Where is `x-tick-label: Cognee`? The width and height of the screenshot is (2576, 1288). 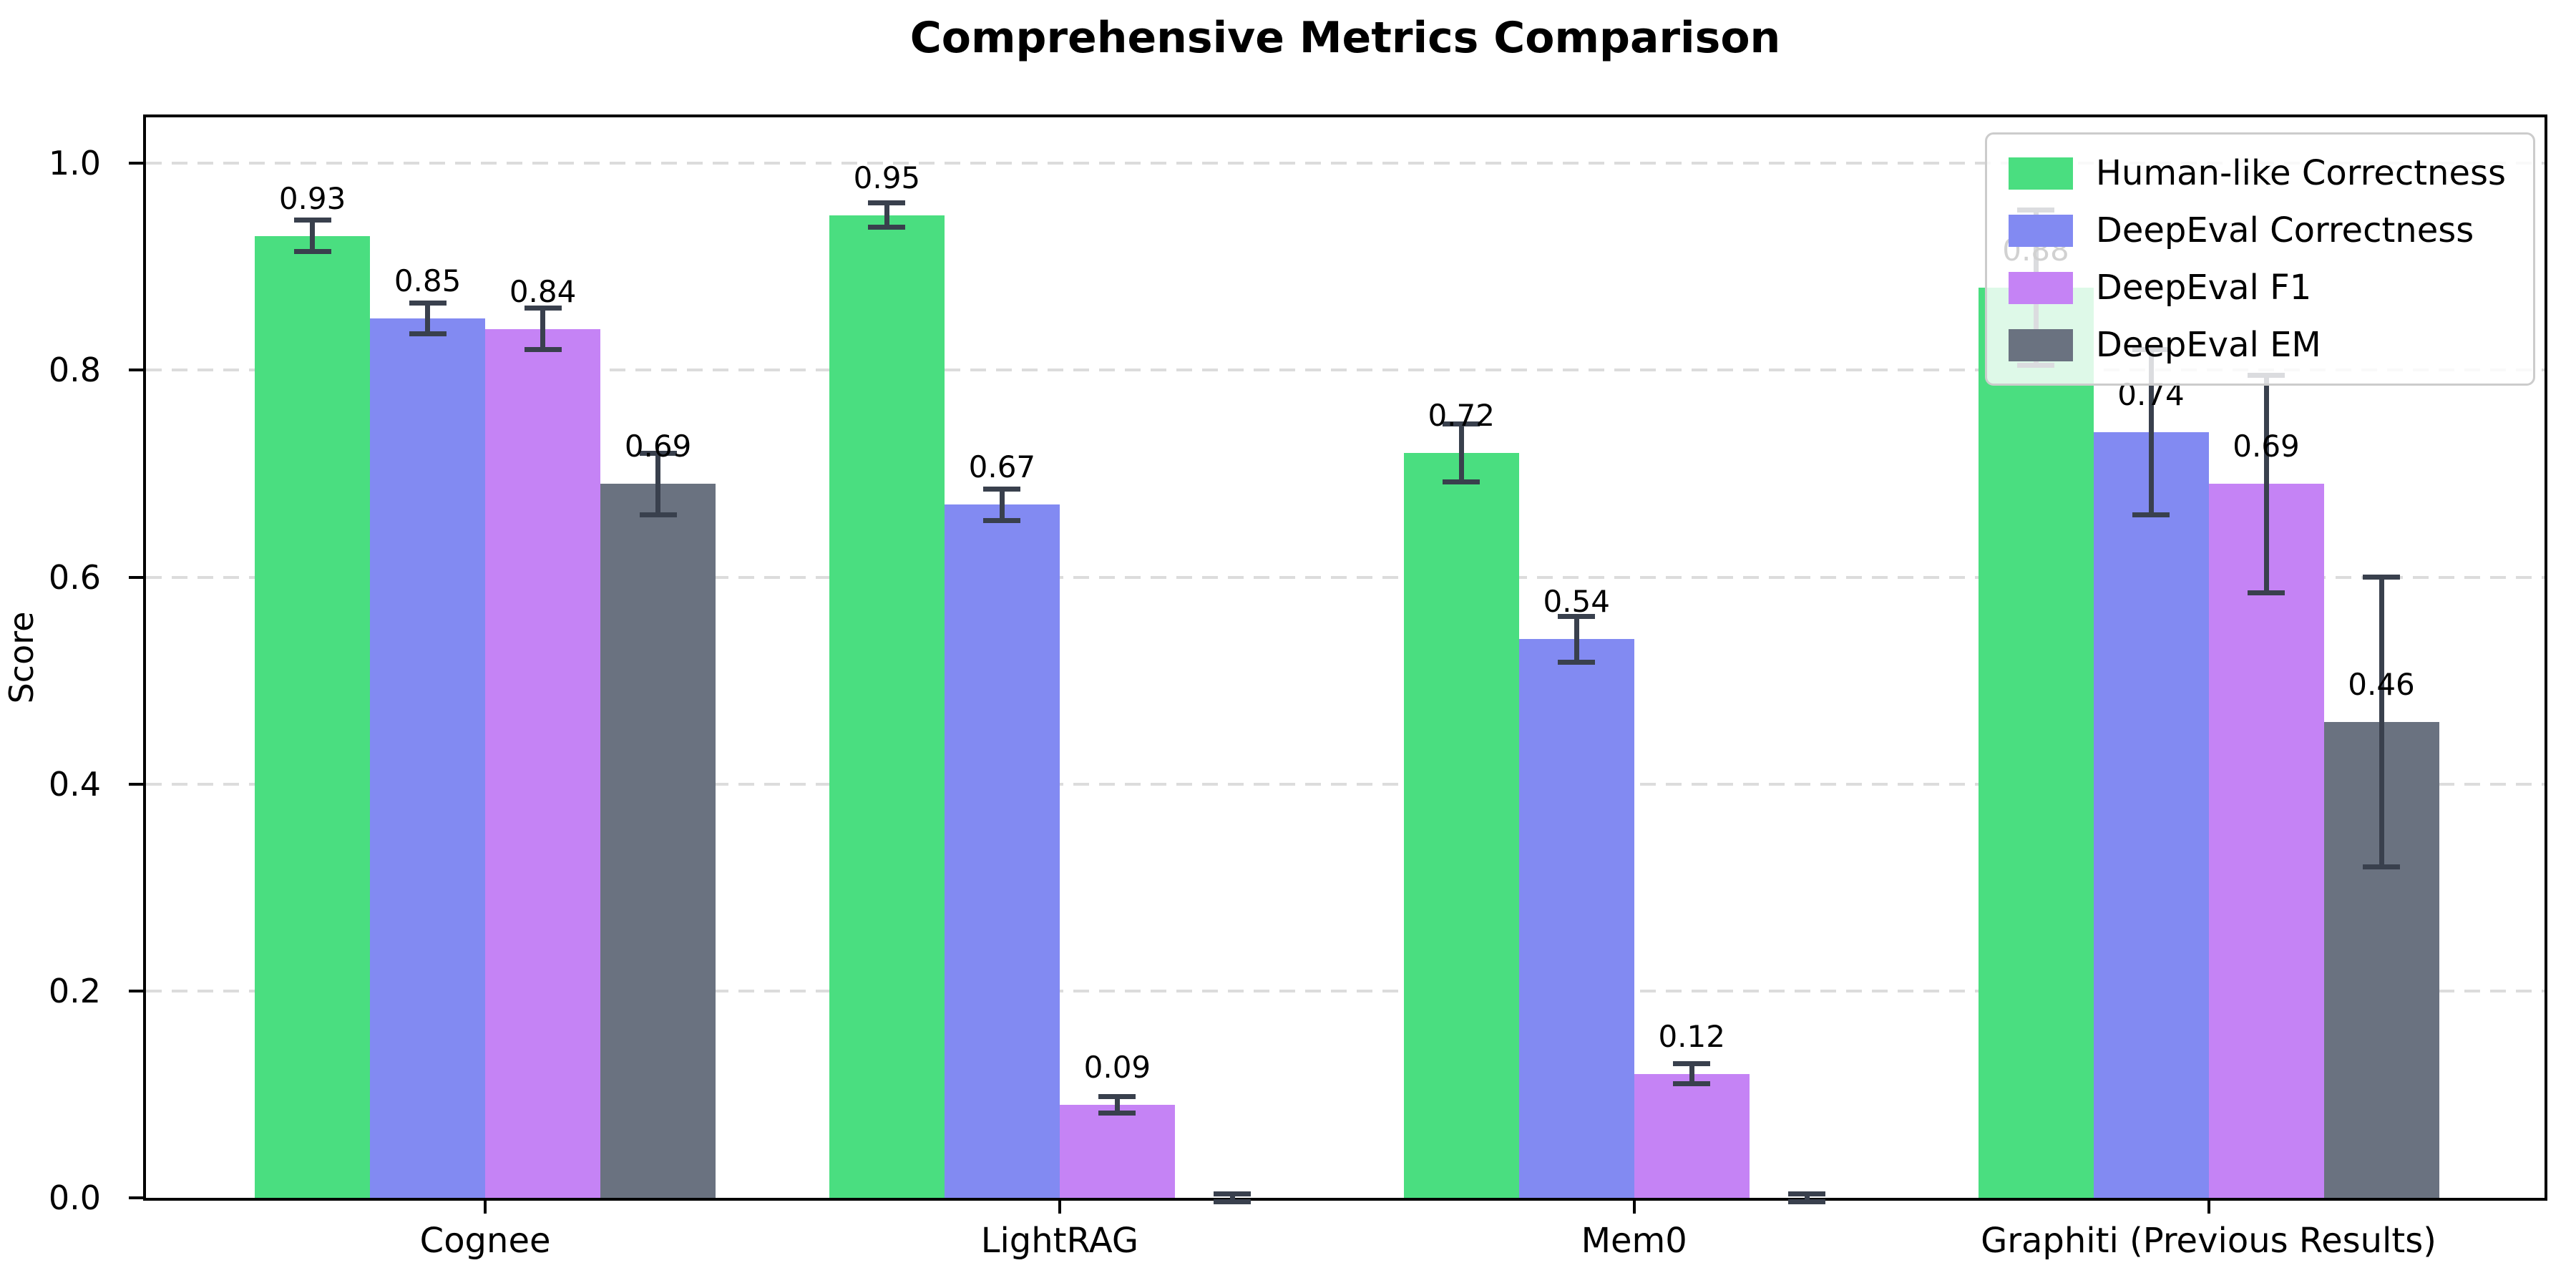
x-tick-label: Cognee is located at coordinates (485, 1241).